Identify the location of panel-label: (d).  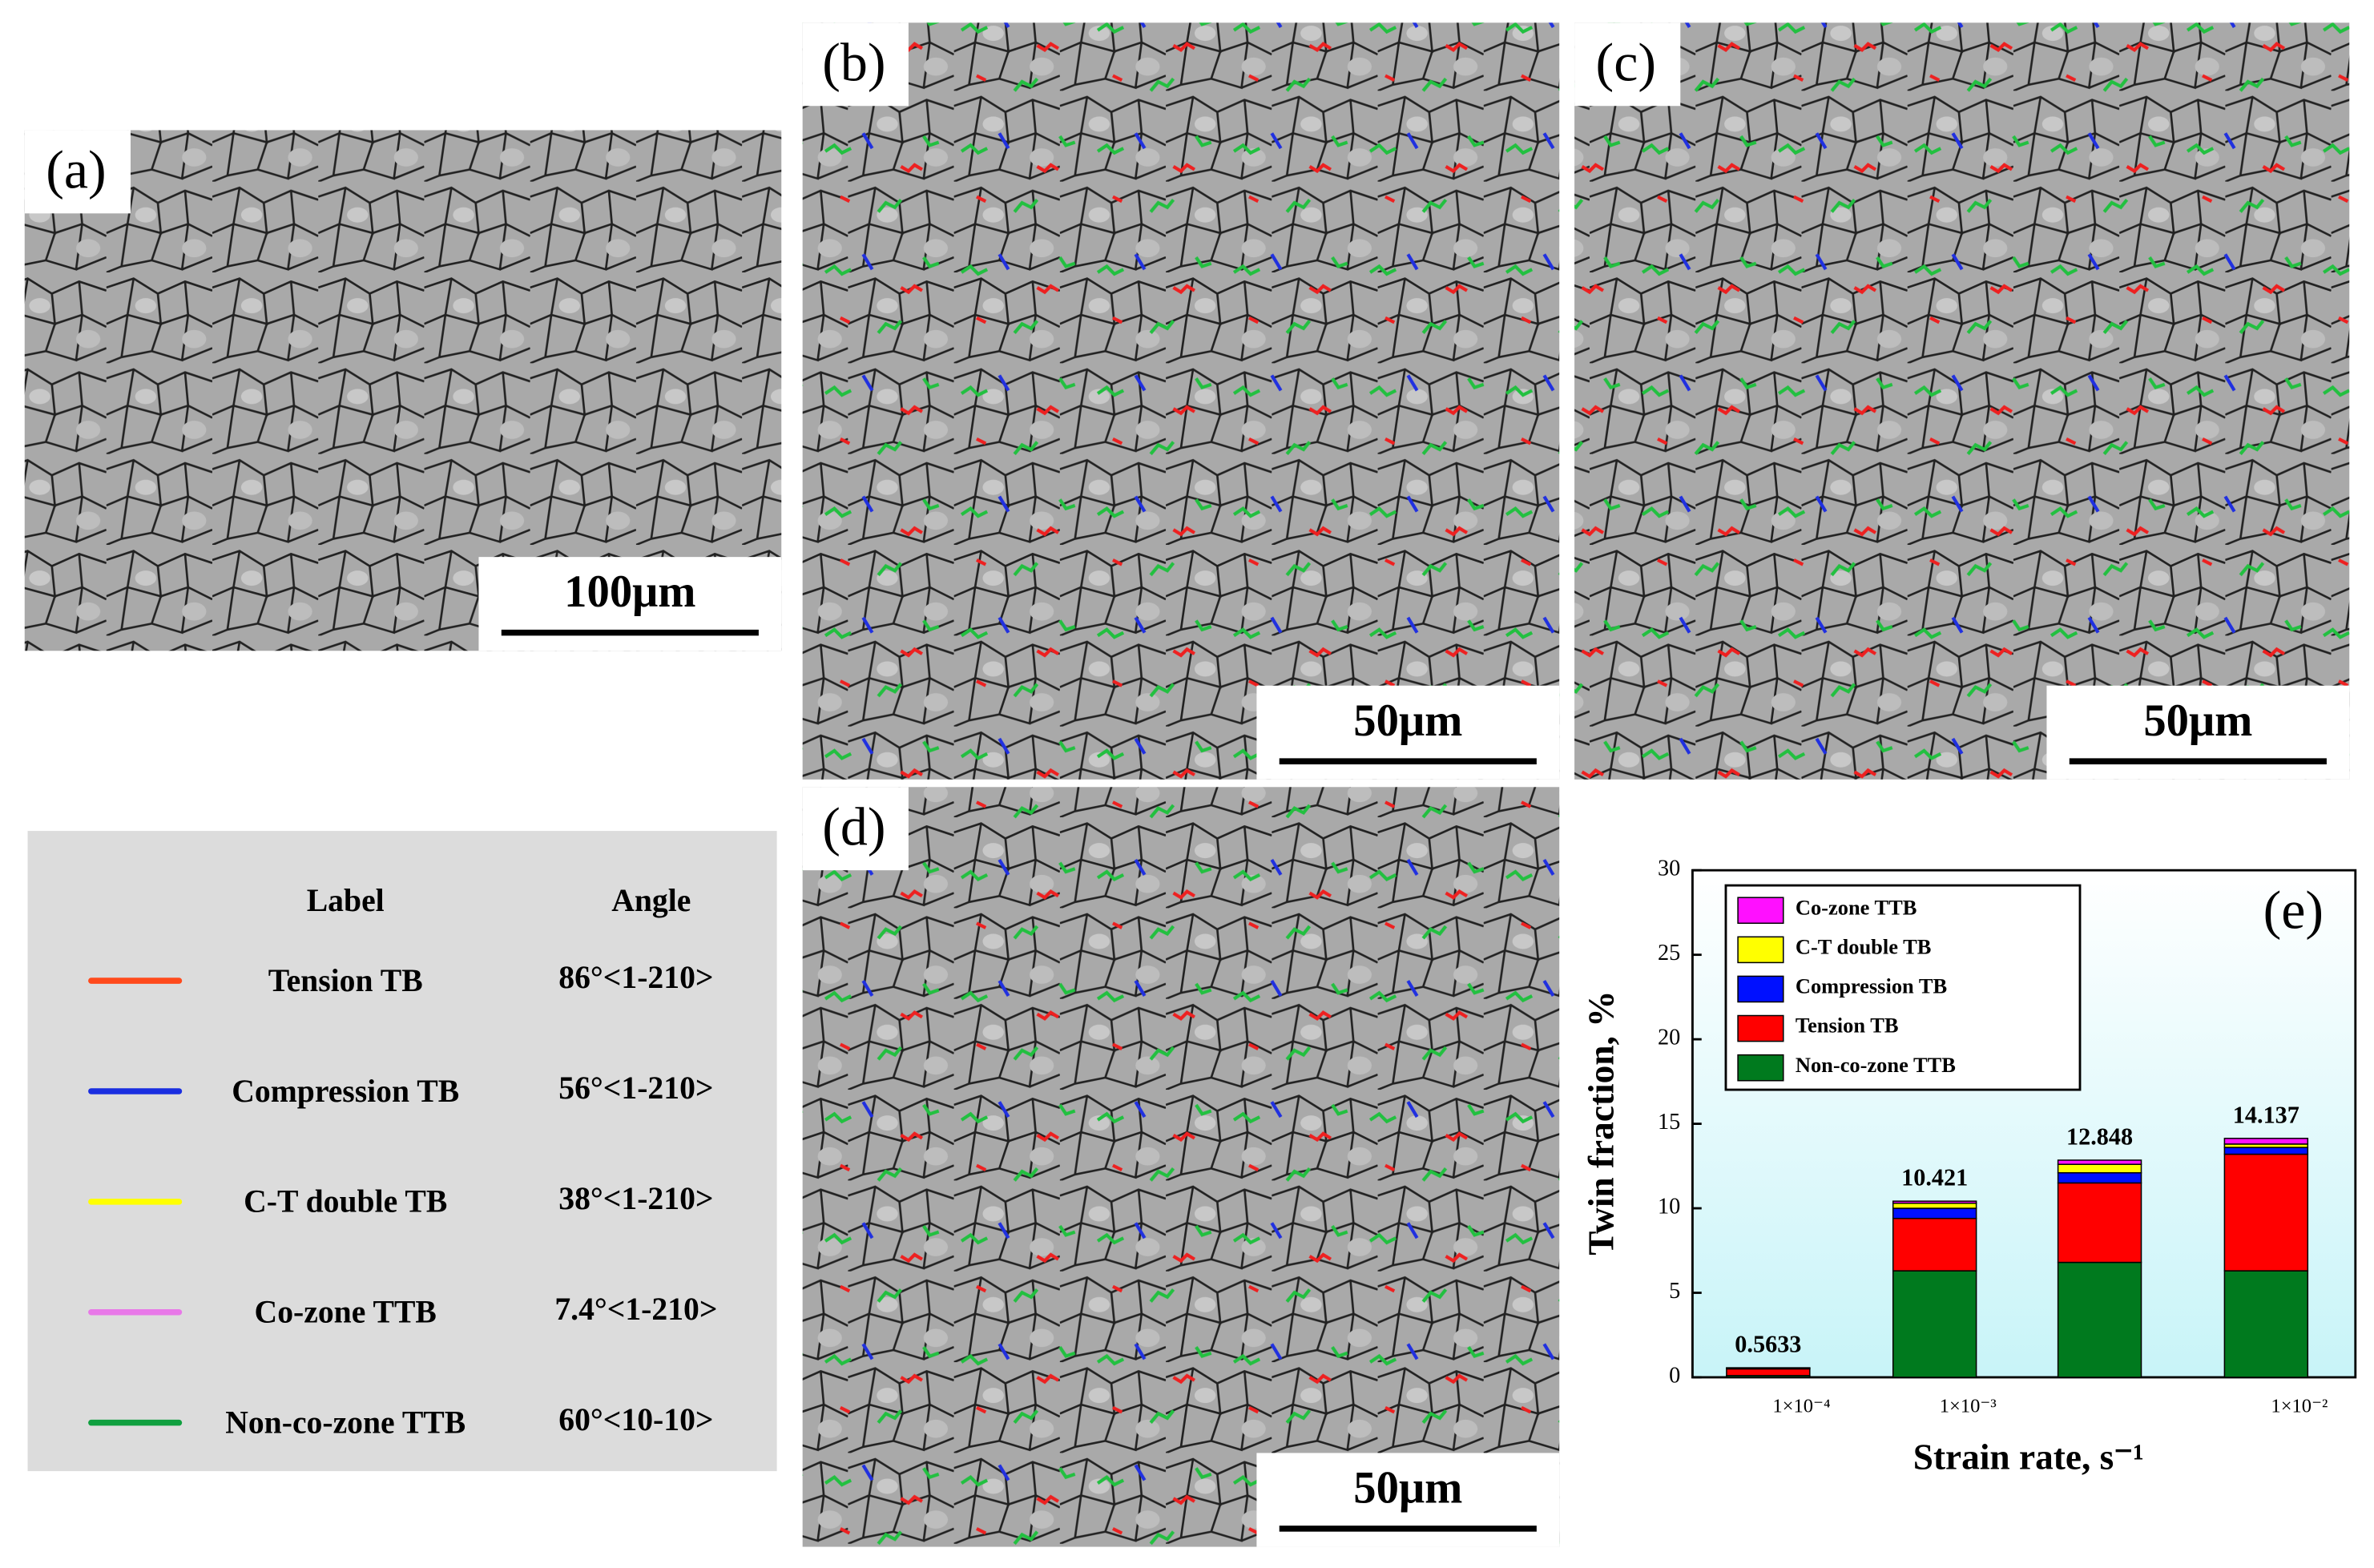
(853, 826).